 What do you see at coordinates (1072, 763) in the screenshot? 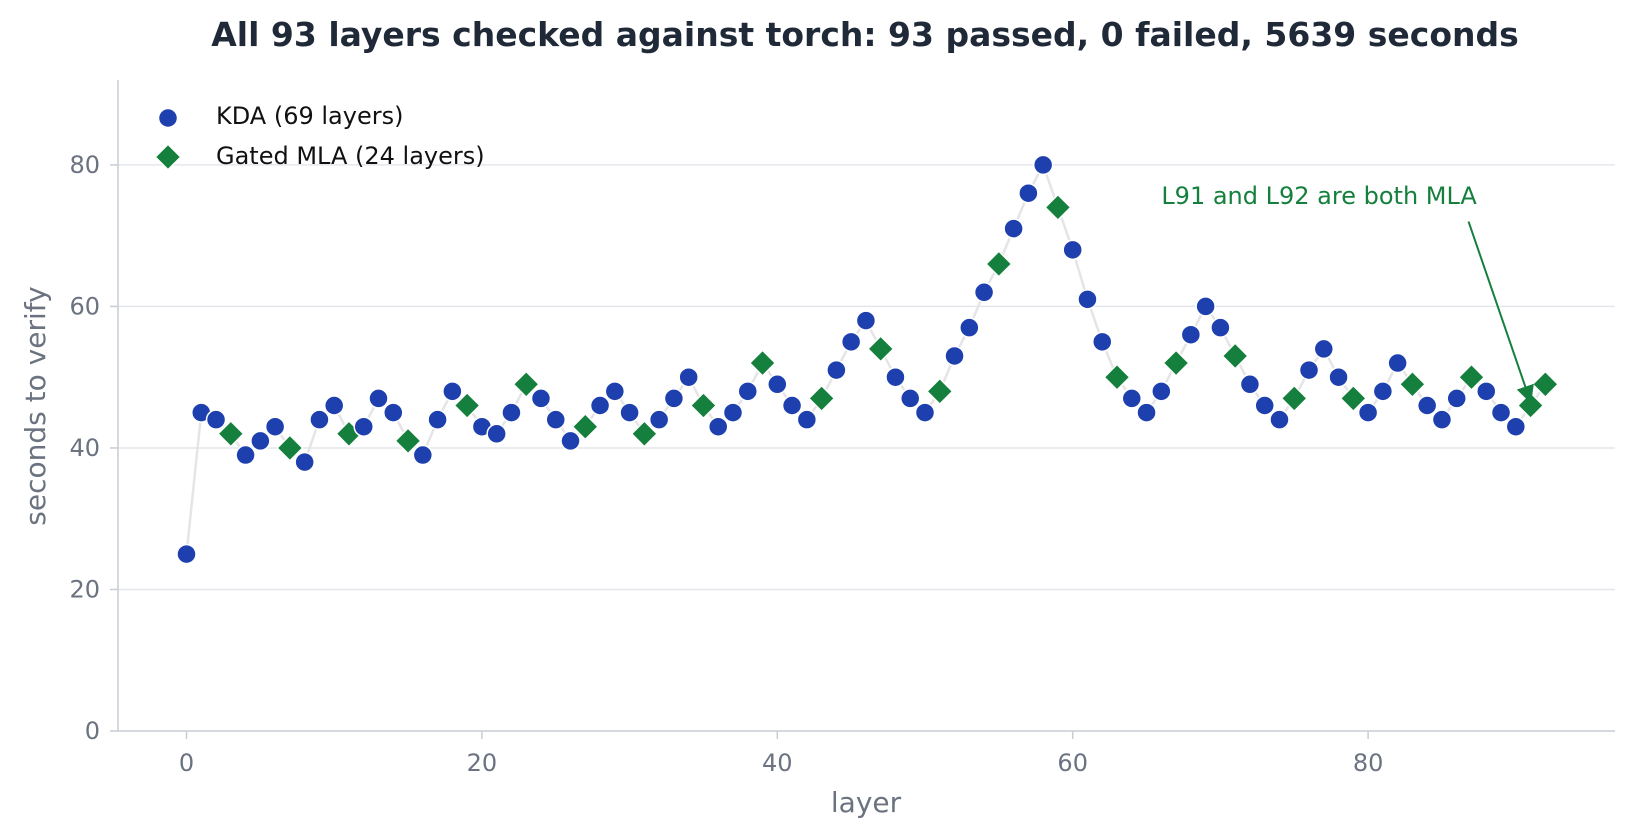
I see `x-tick-label-60: 60` at bounding box center [1072, 763].